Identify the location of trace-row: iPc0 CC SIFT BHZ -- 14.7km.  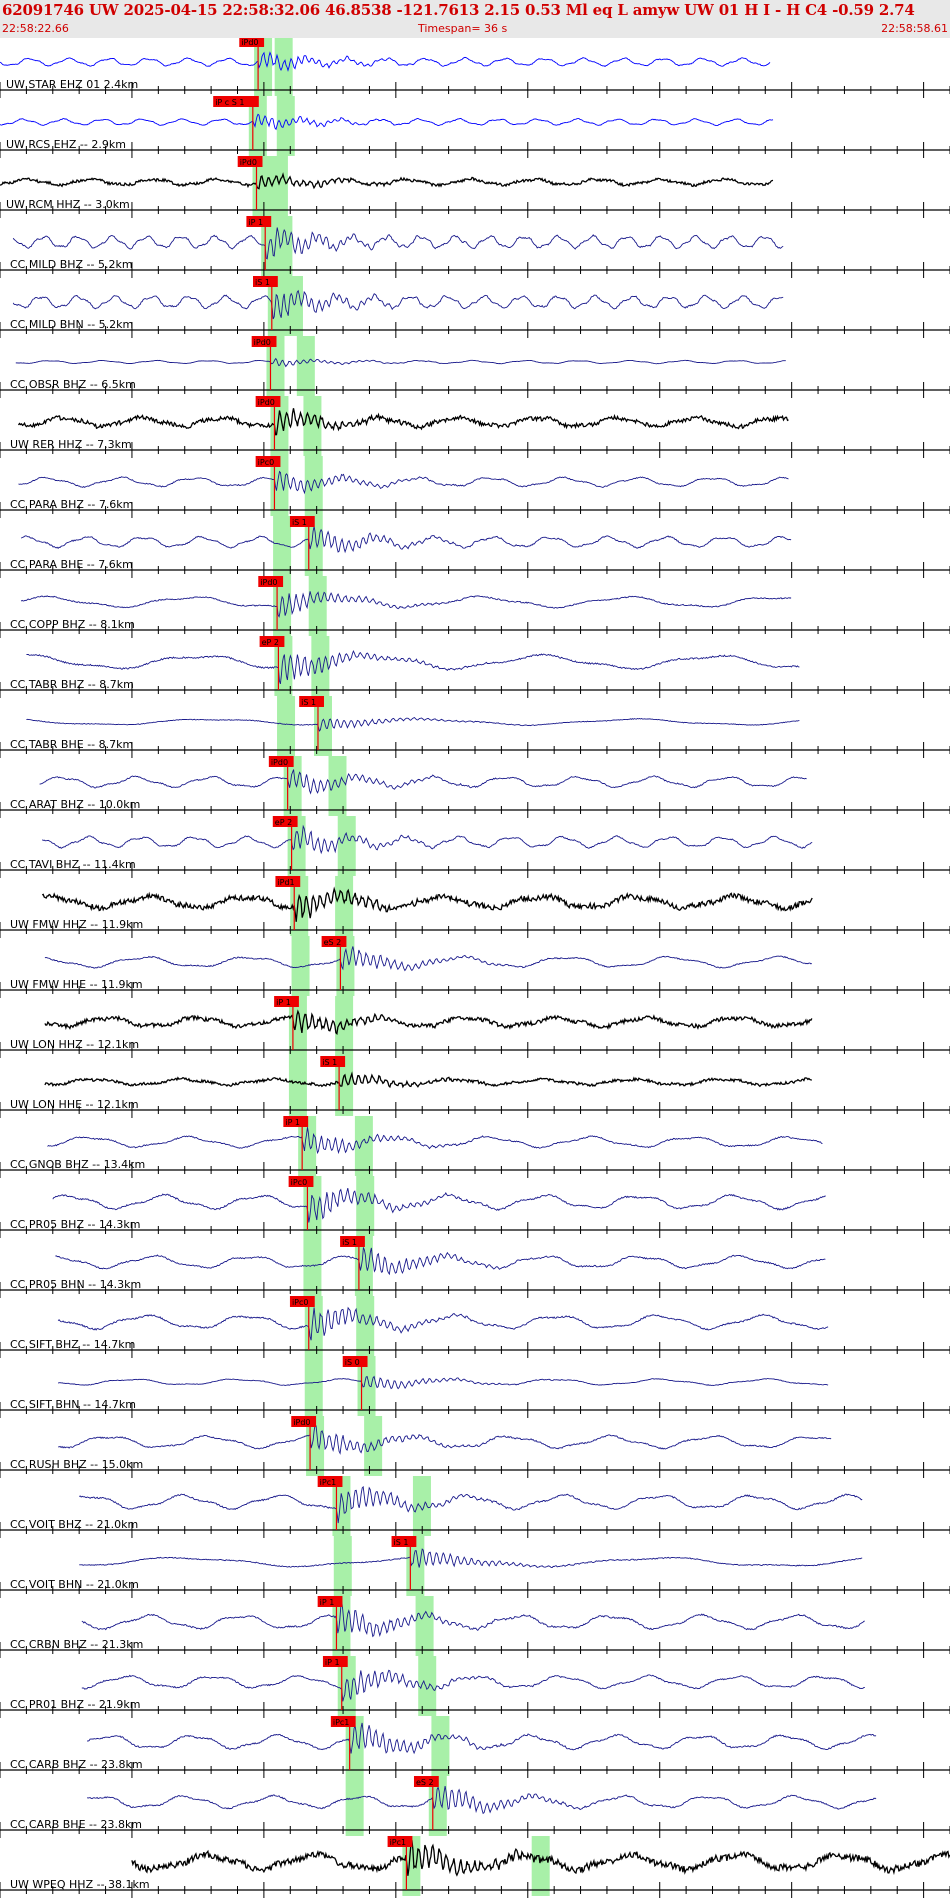
(475, 1327).